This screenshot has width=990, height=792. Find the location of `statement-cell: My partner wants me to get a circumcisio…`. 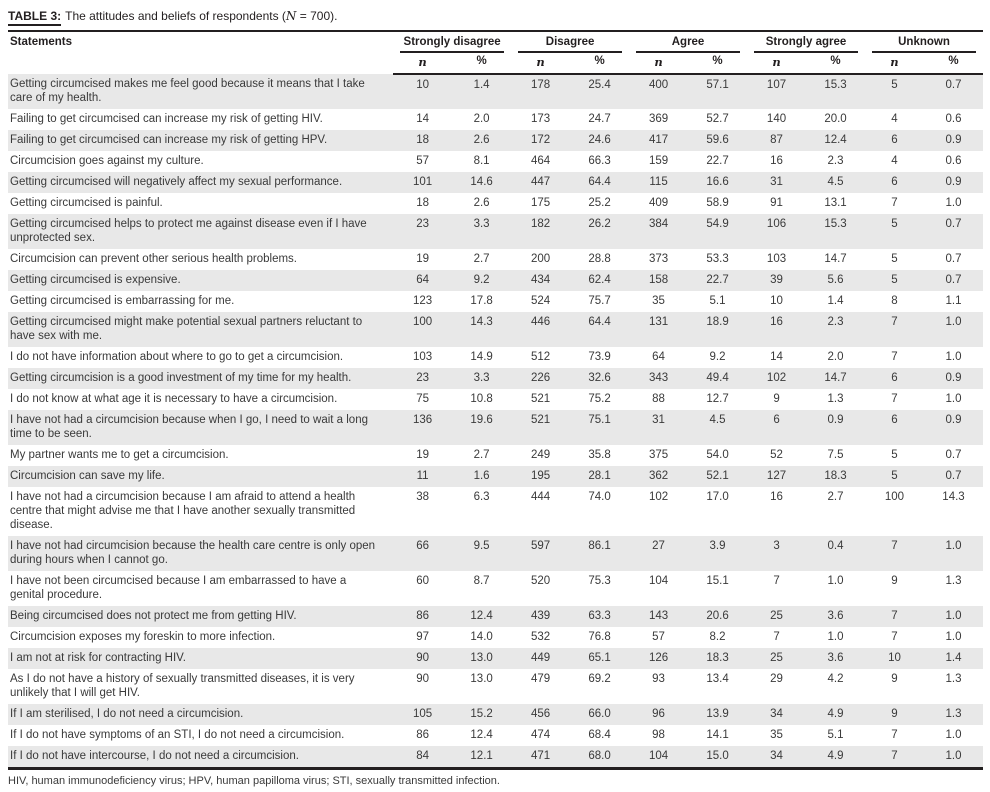

statement-cell: My partner wants me to get a circumcisio… is located at coordinates (119, 455).